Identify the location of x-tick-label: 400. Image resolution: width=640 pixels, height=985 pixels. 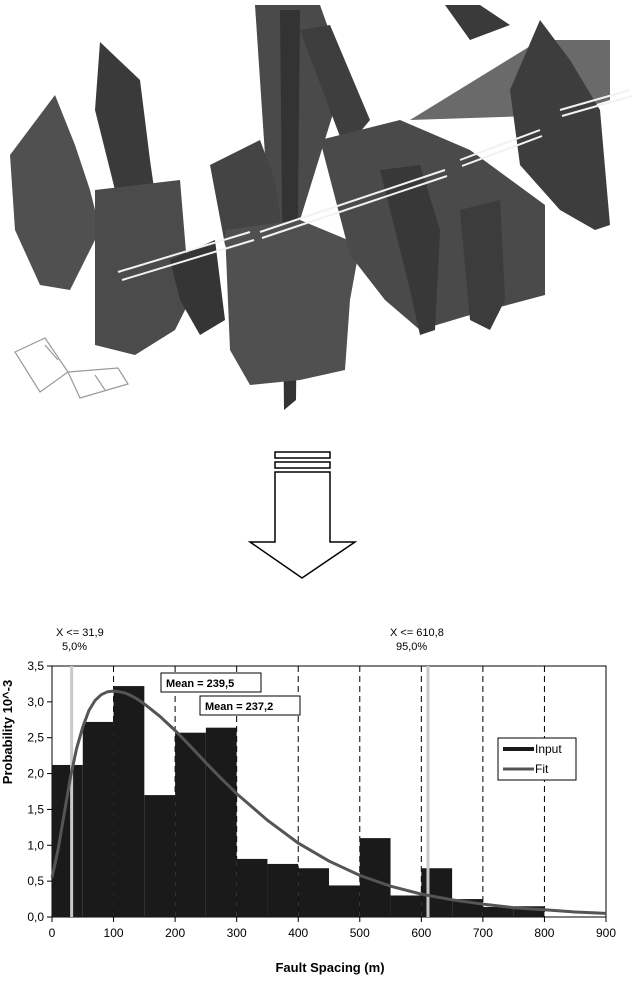
(298, 933).